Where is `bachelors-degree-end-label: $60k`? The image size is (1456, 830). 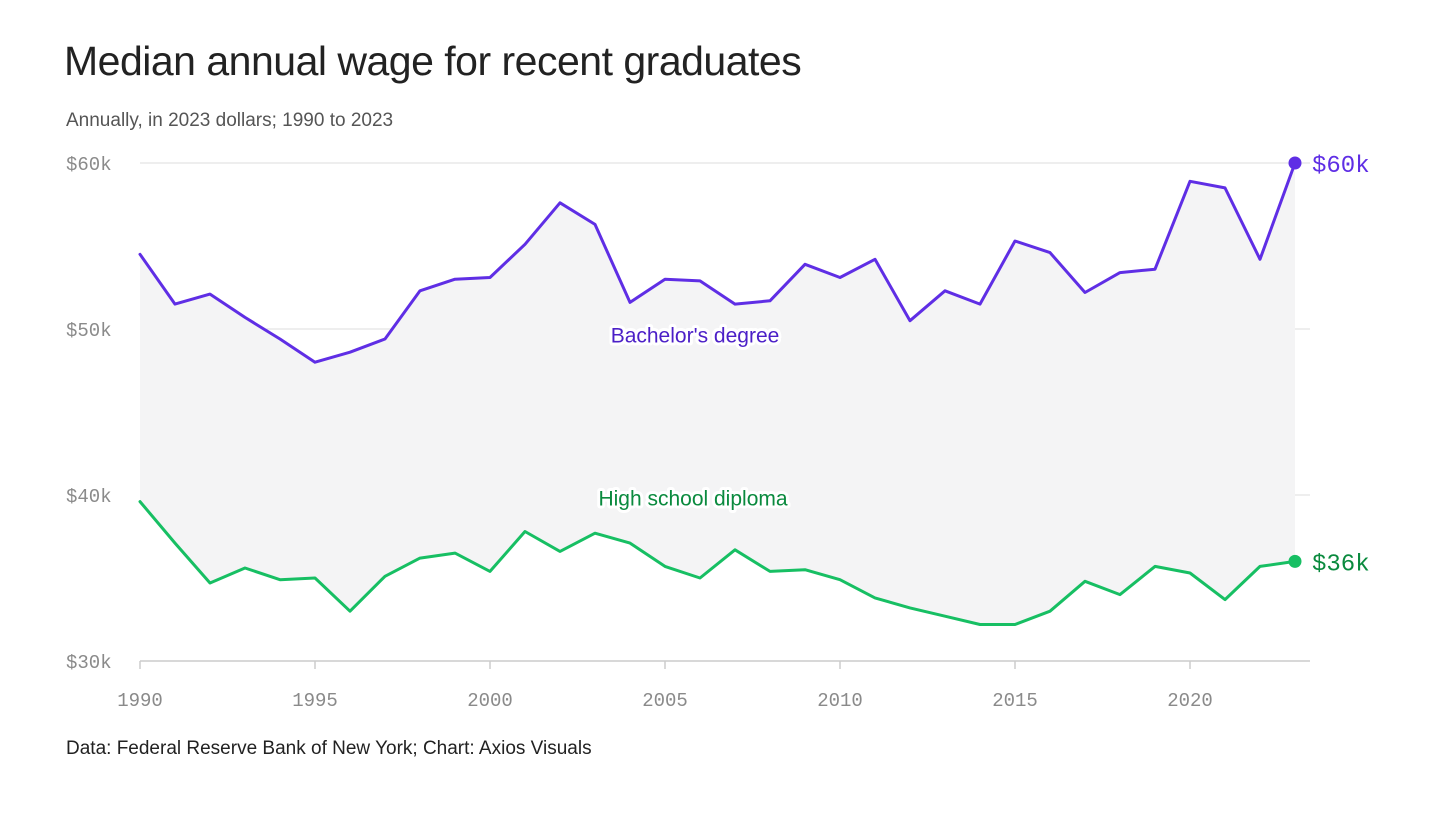
bachelors-degree-end-label: $60k is located at coordinates (1341, 166).